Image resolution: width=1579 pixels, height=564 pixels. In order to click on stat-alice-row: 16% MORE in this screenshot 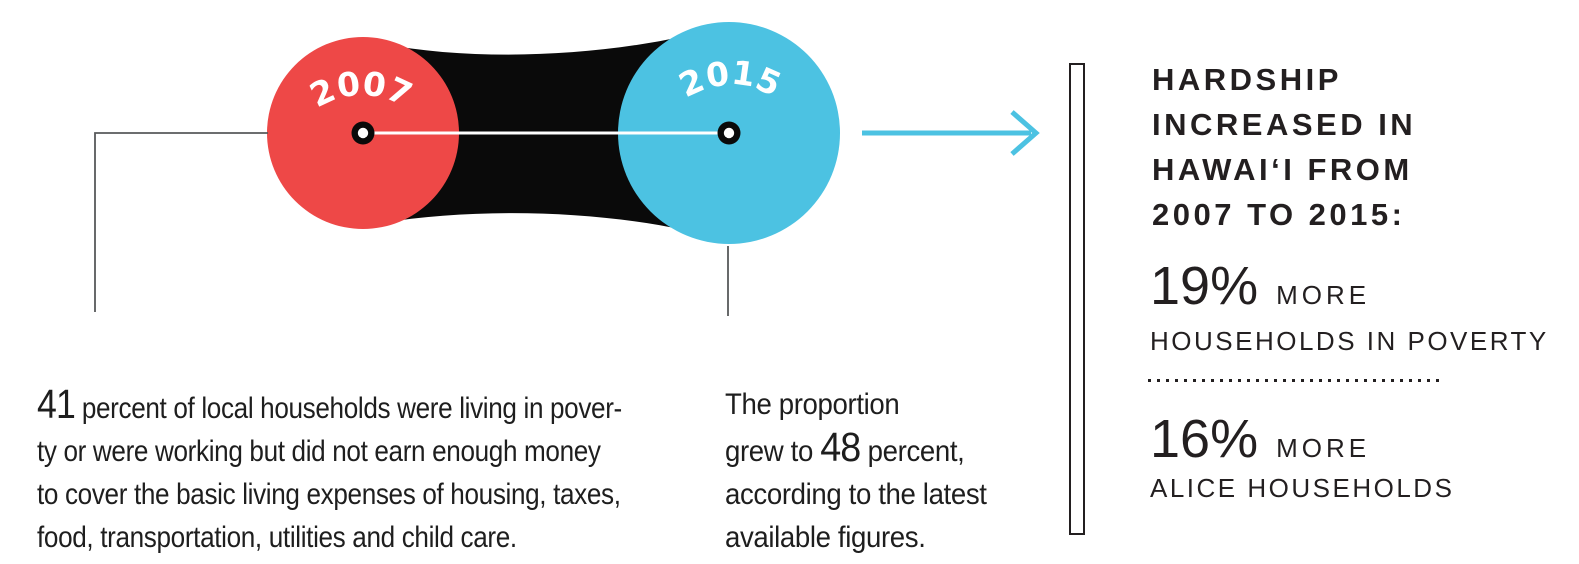, I will do `click(1302, 439)`.